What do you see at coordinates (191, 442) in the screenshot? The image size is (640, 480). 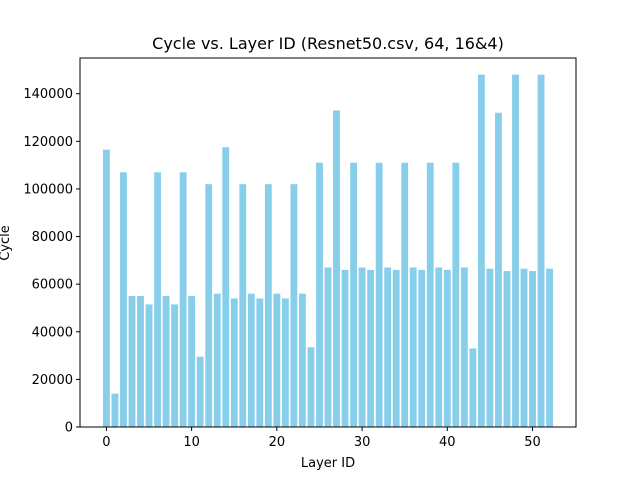 I see `x-tick-label: 10` at bounding box center [191, 442].